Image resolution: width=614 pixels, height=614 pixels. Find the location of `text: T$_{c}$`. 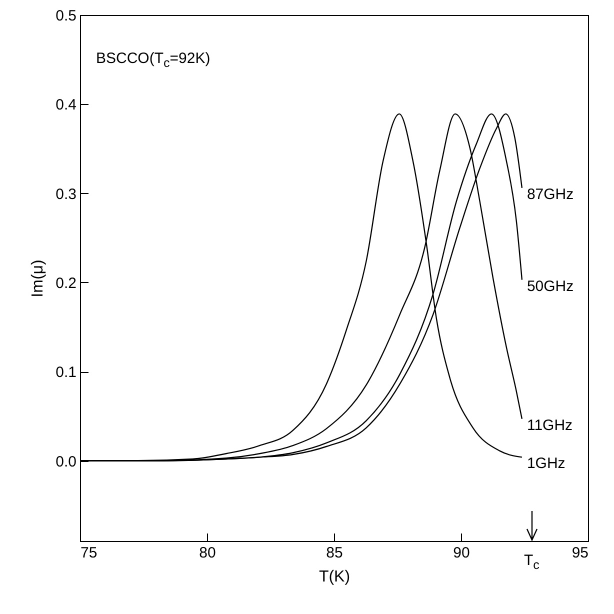

text: T$_{c}$ is located at coordinates (532, 562).